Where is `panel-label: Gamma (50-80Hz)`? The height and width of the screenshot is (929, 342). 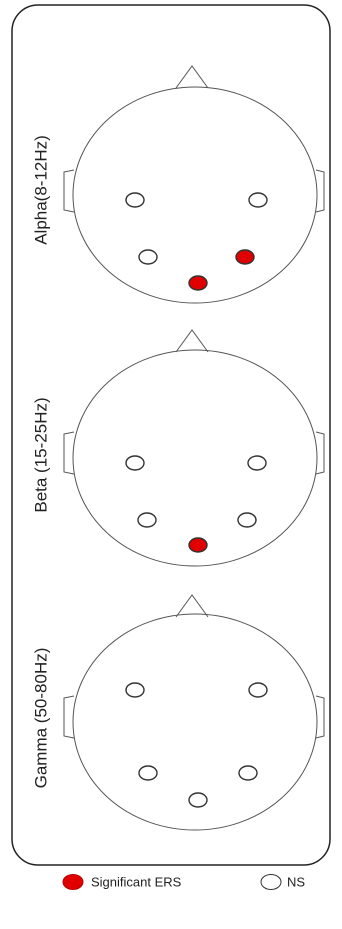 panel-label: Gamma (50-80Hz) is located at coordinates (40, 718).